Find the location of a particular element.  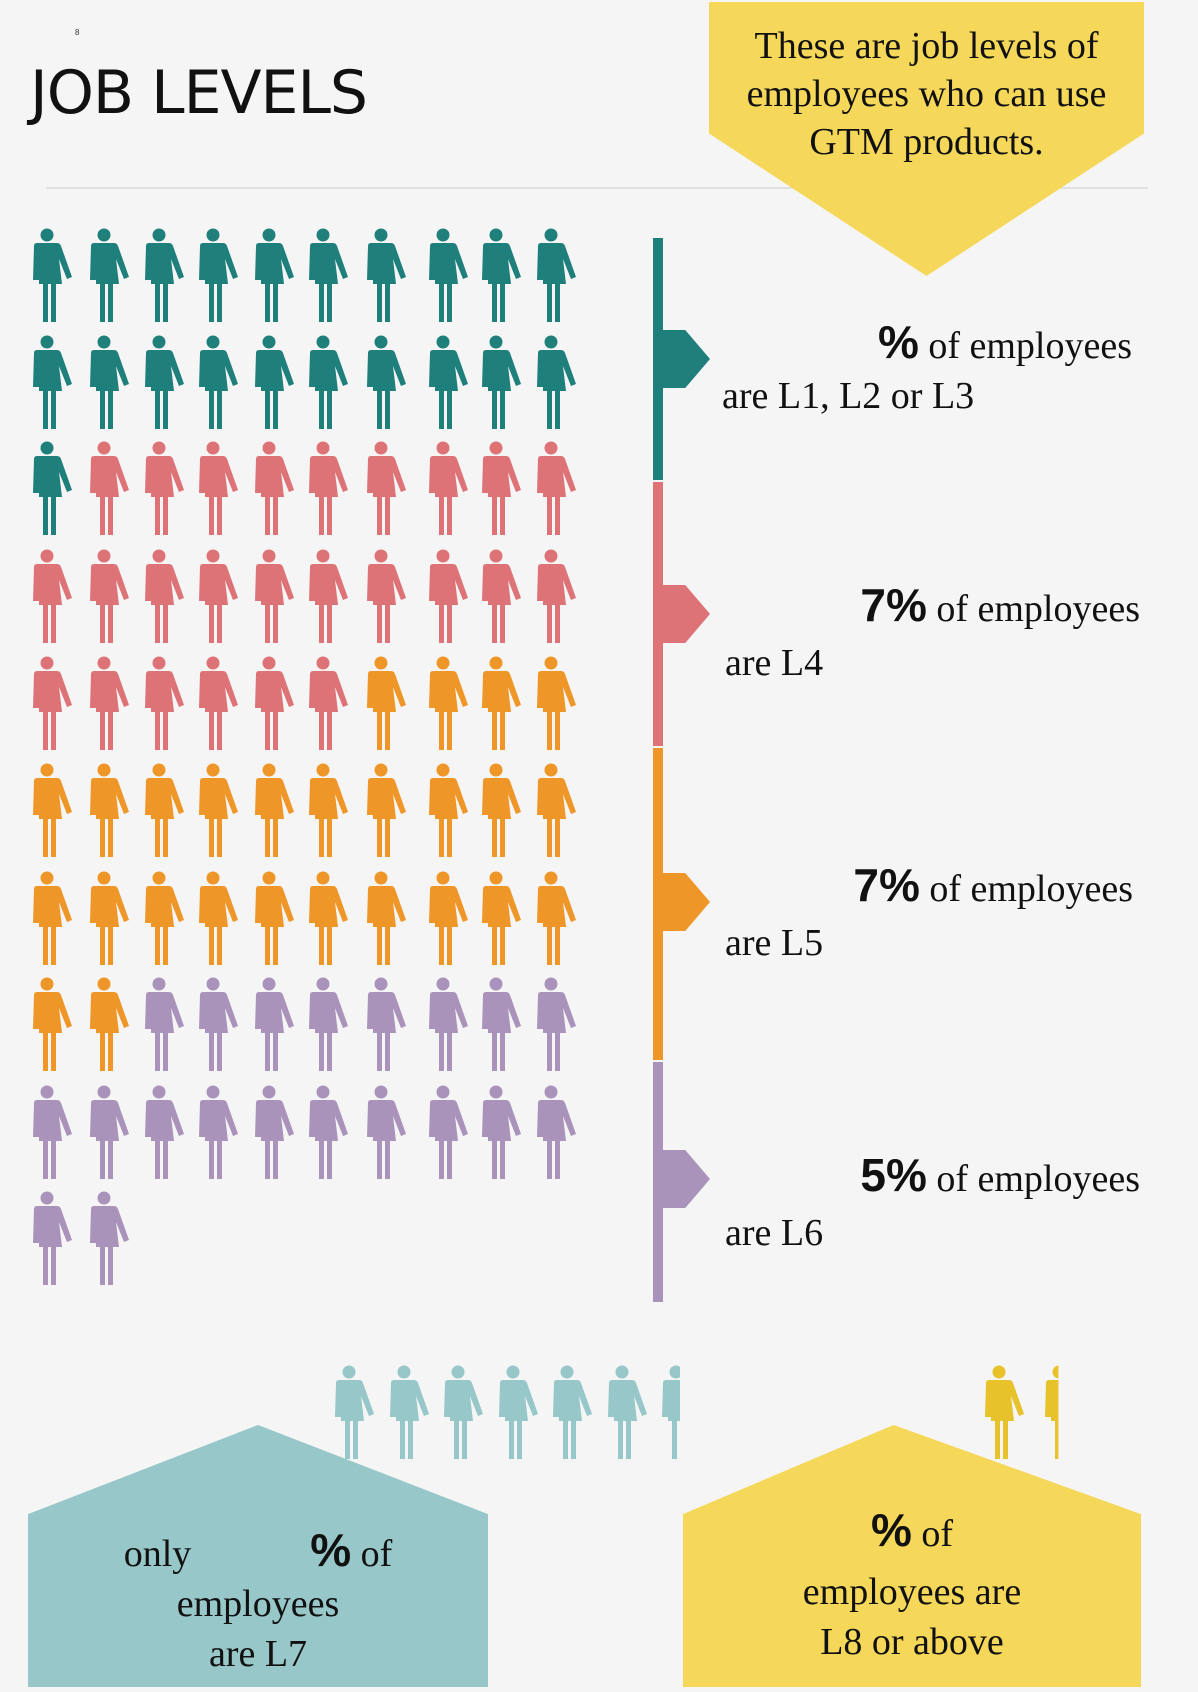

pointer-l4 is located at coordinates (682, 614).